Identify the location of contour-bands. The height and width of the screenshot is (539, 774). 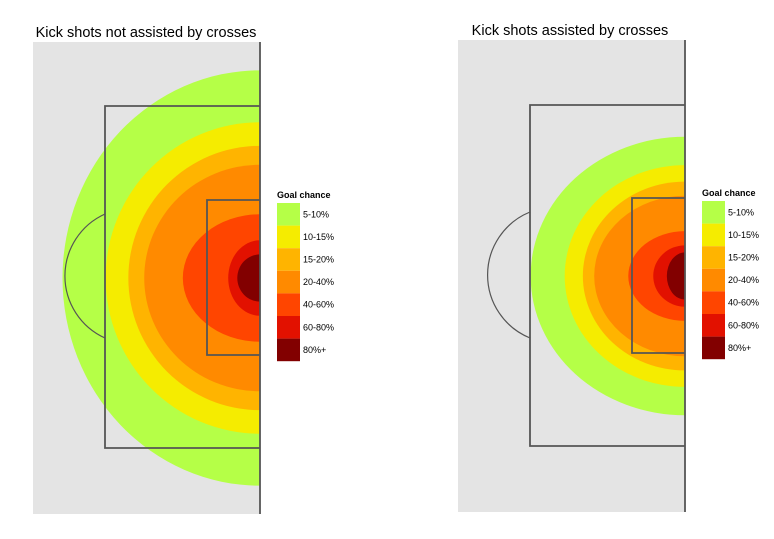
(607, 276).